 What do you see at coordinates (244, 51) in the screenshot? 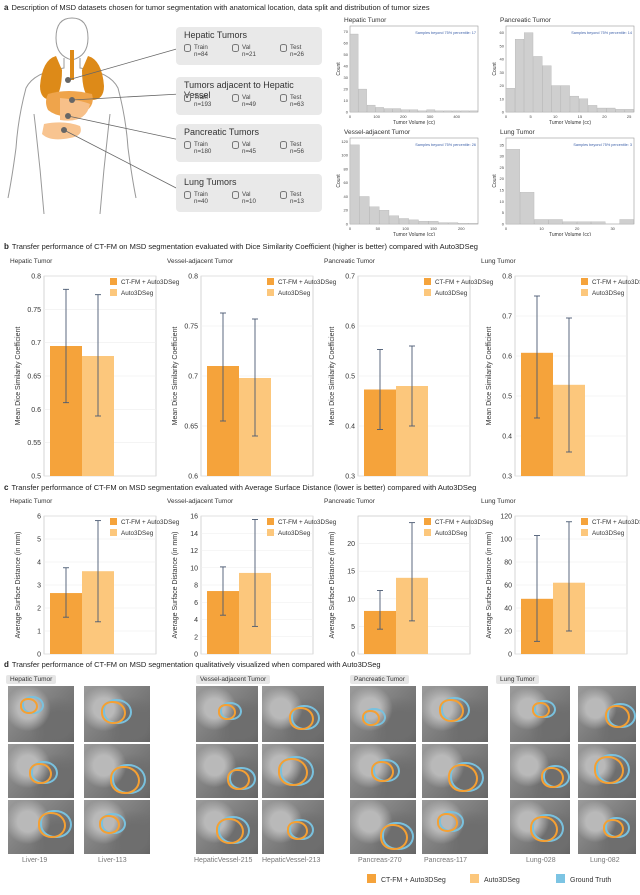
I see `val-split: Val n=21` at bounding box center [244, 51].